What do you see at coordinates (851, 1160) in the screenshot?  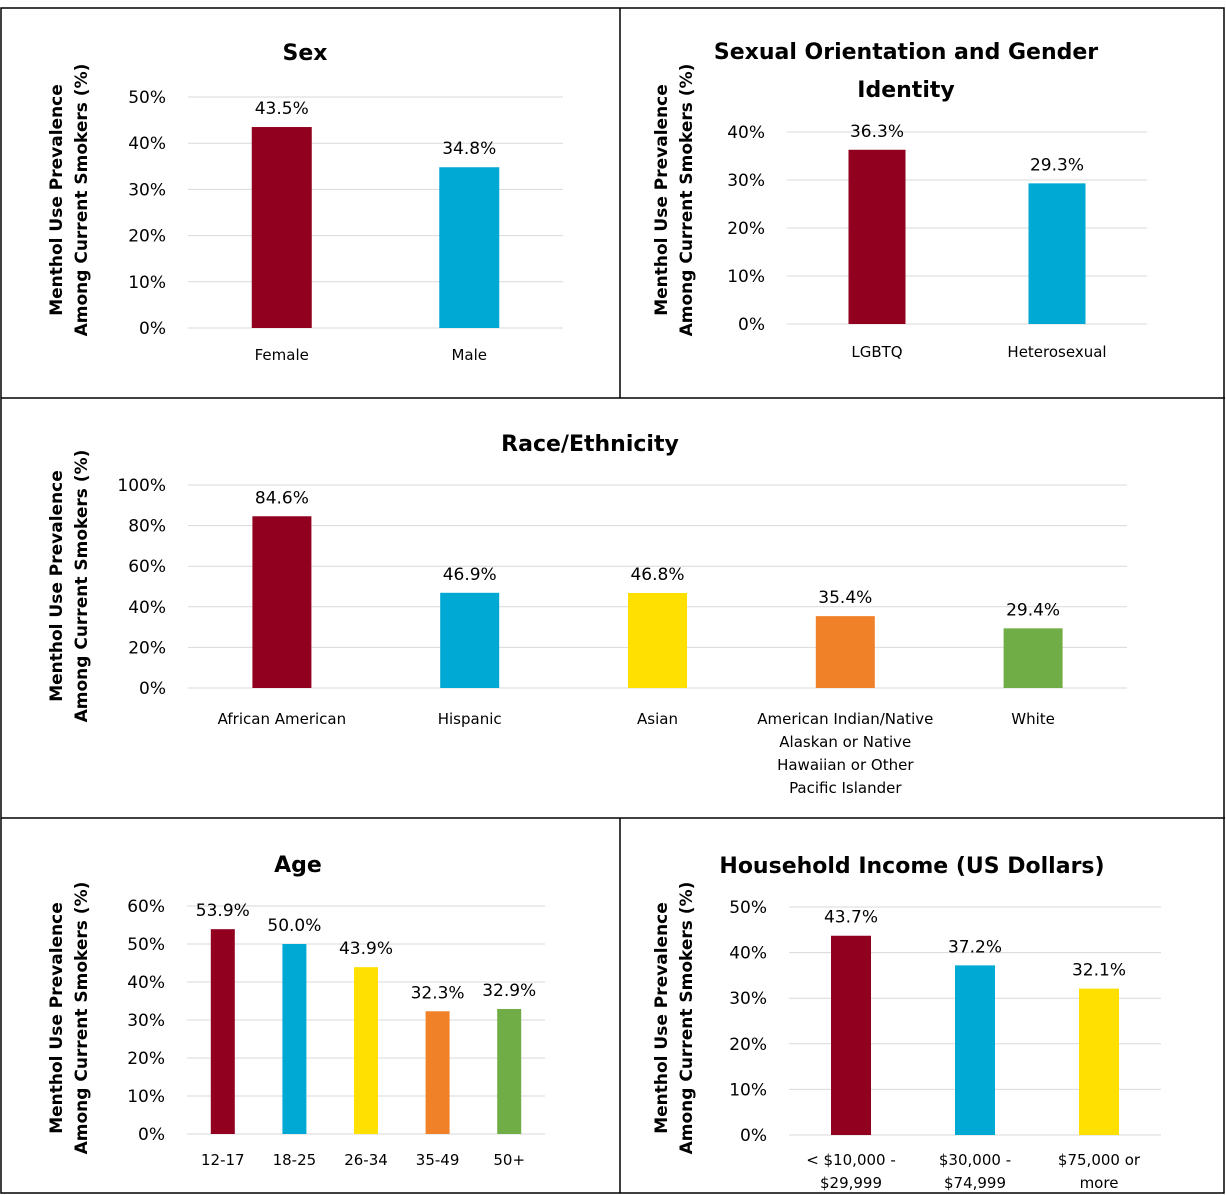 I see `category-label: < $10,000 -` at bounding box center [851, 1160].